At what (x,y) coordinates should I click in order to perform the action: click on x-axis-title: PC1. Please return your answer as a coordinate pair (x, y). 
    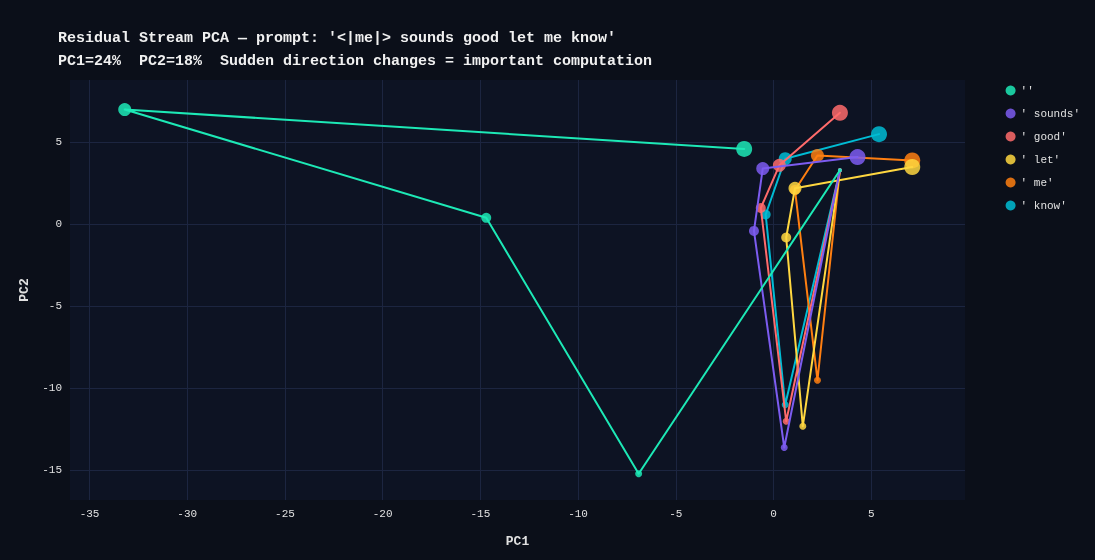
    Looking at the image, I should click on (517, 541).